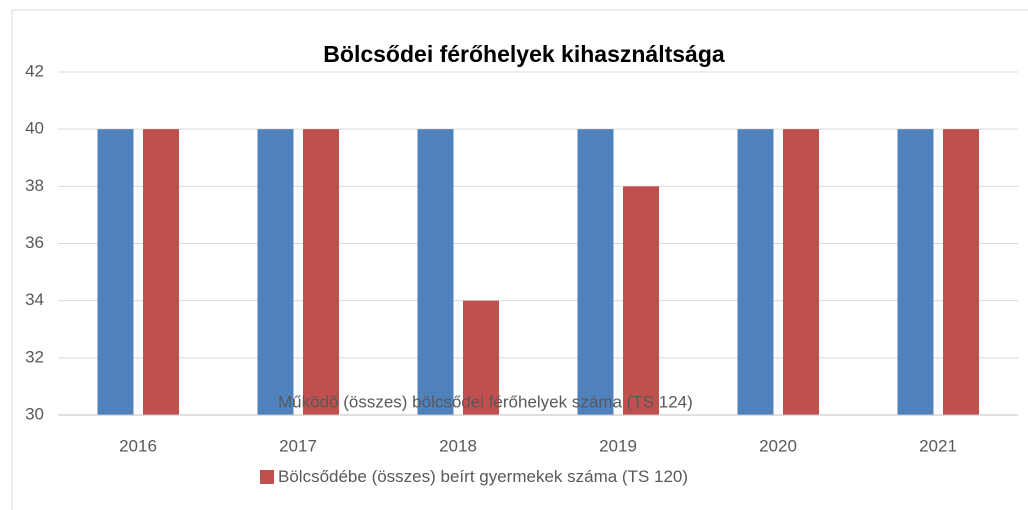 Image resolution: width=1028 pixels, height=510 pixels. I want to click on x-tick-label: 2018, so click(458, 445).